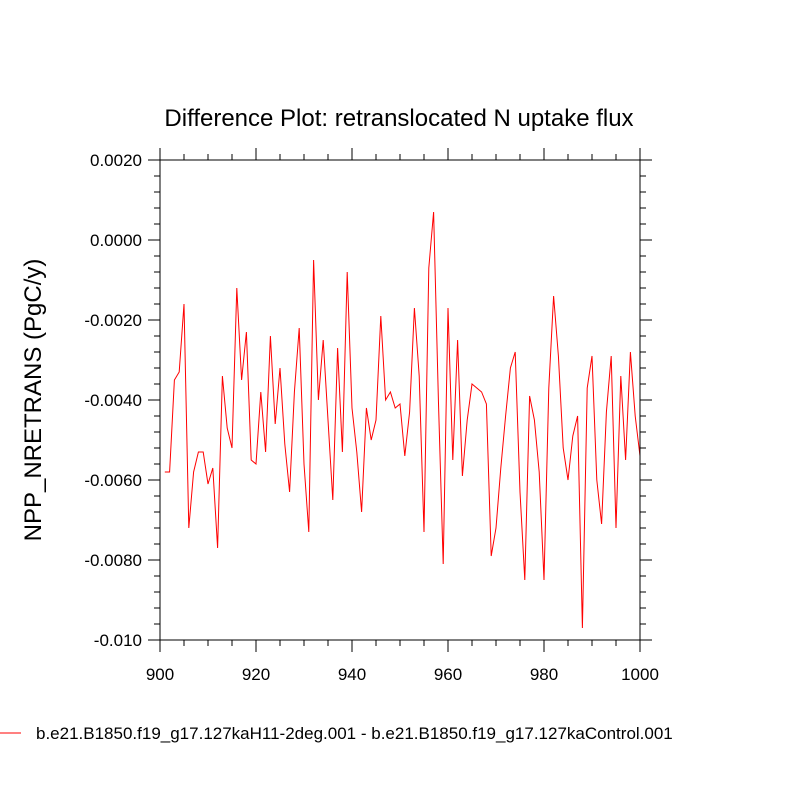 This screenshot has width=800, height=800. What do you see at coordinates (160, 674) in the screenshot?
I see `x-tick-label: 900` at bounding box center [160, 674].